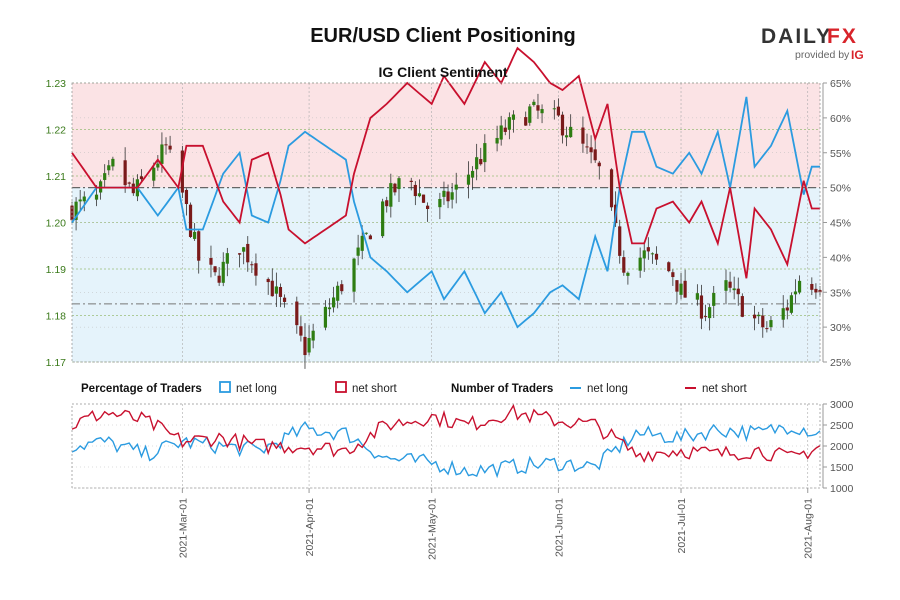 The image size is (900, 600). I want to click on price-tick-label: 1.19, so click(56, 270).